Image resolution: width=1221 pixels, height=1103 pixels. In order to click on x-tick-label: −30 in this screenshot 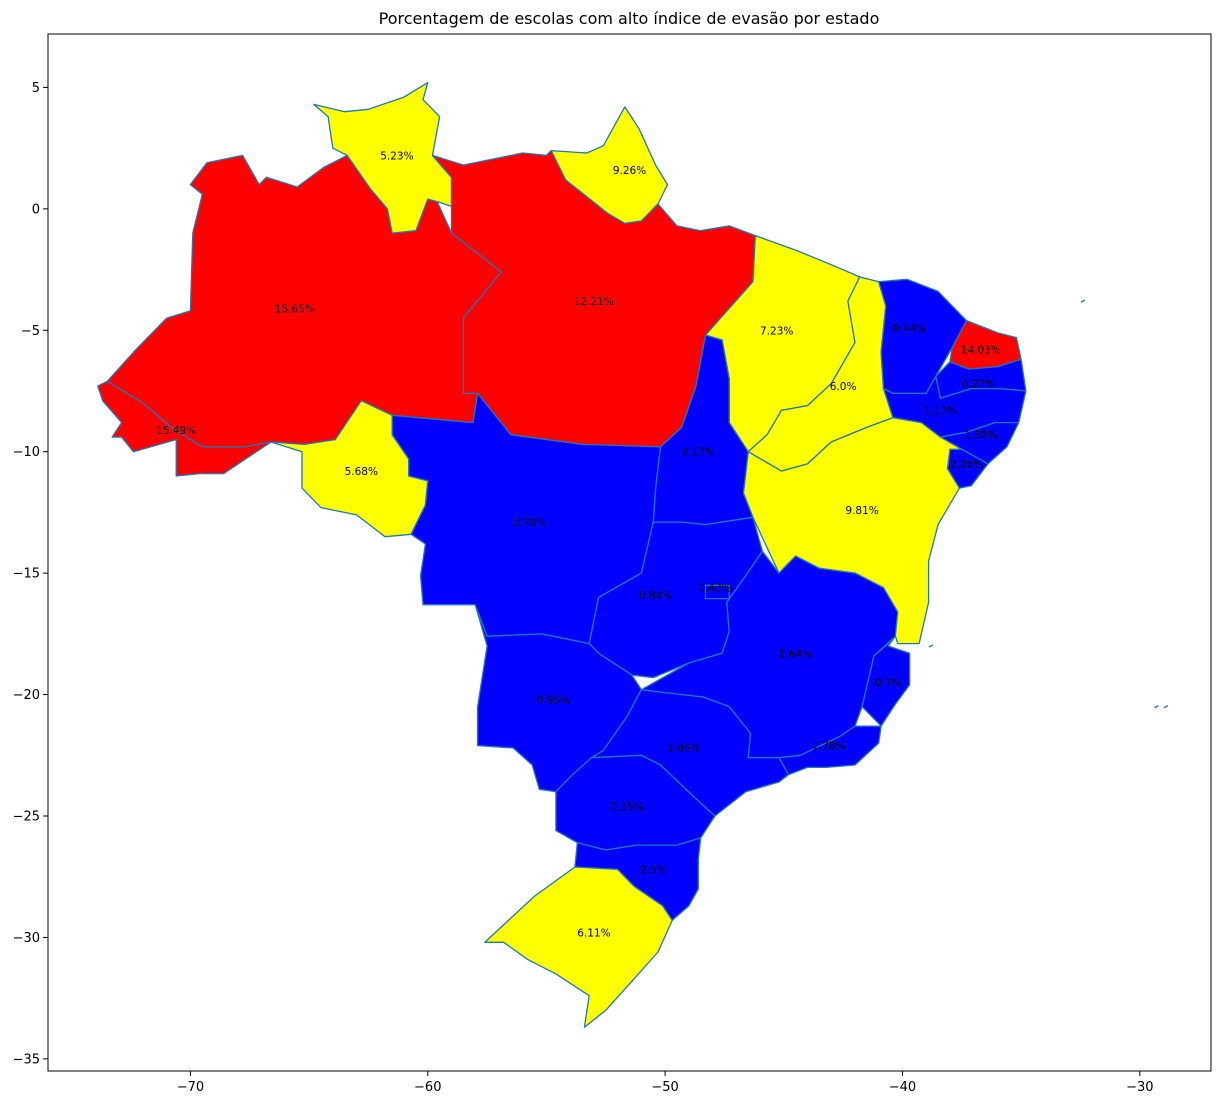, I will do `click(1139, 1087)`.